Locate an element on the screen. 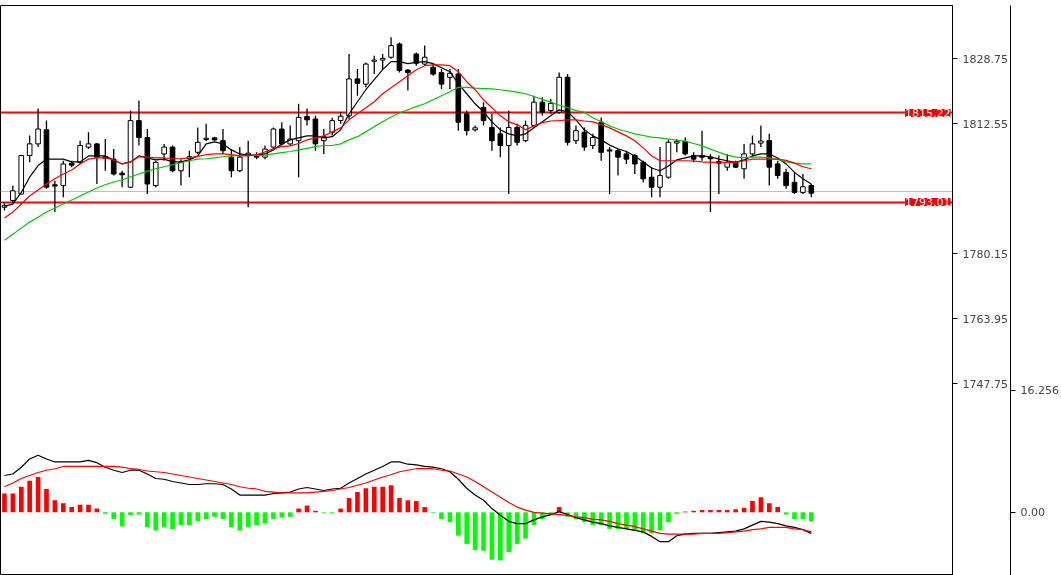 This screenshot has width=1061, height=575. y2-tick-label: 0.00 is located at coordinates (1032, 513).